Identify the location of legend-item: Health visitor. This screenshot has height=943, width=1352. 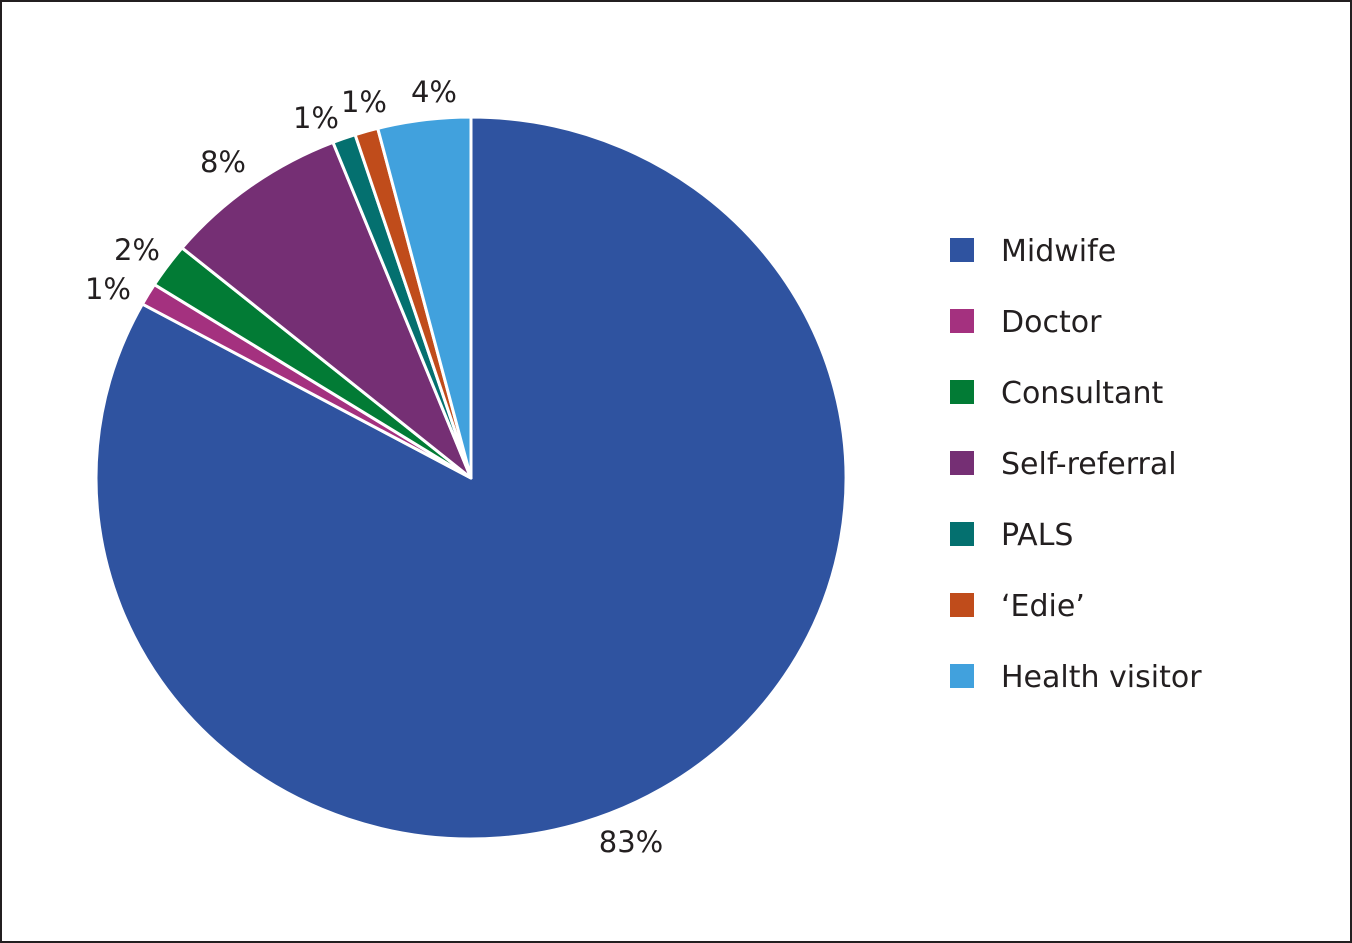
(1076, 677).